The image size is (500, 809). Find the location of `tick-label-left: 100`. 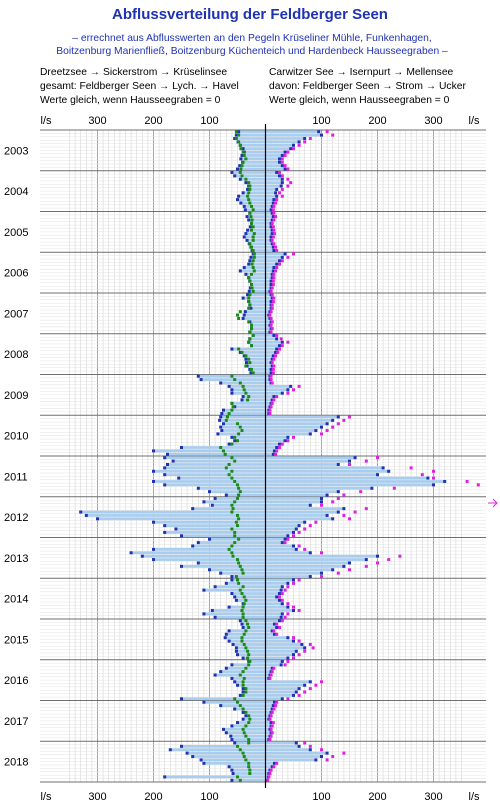

tick-label-left: 100 is located at coordinates (209, 121).